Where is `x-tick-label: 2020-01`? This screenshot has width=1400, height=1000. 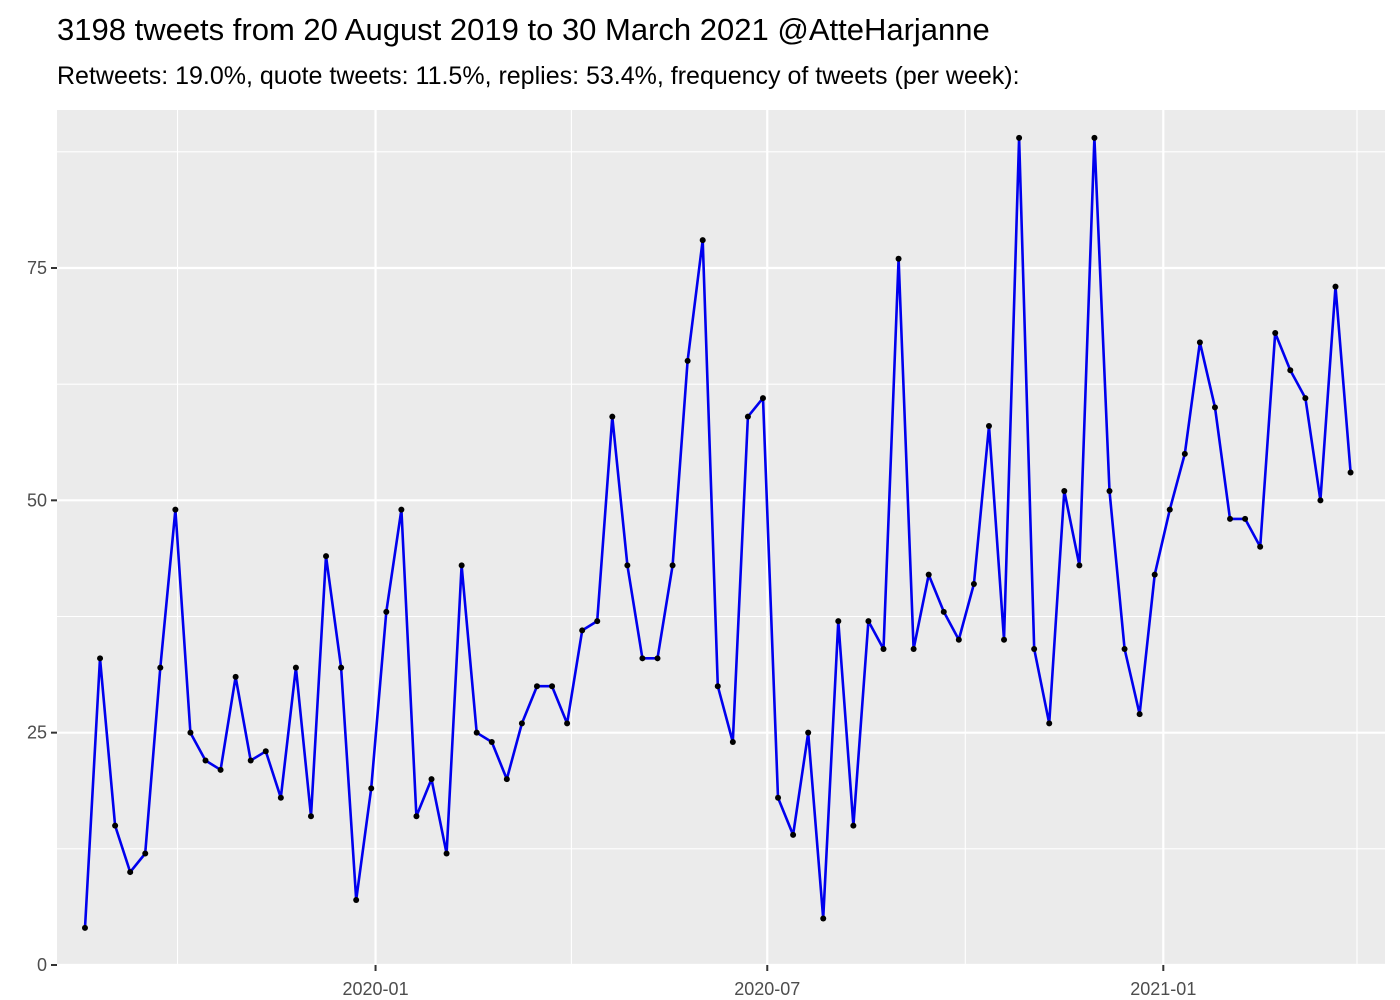
x-tick-label: 2020-01 is located at coordinates (376, 989).